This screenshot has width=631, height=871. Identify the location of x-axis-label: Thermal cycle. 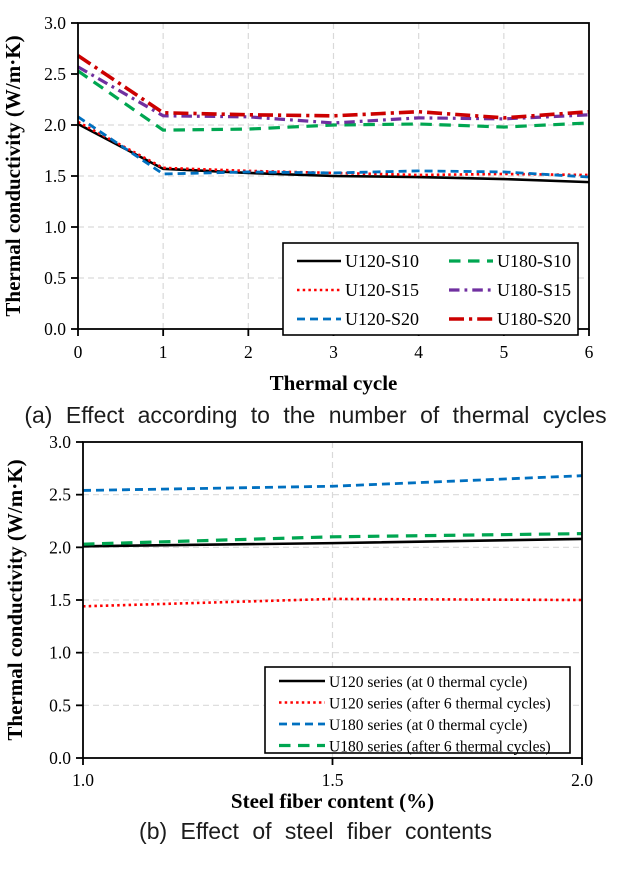
(334, 383).